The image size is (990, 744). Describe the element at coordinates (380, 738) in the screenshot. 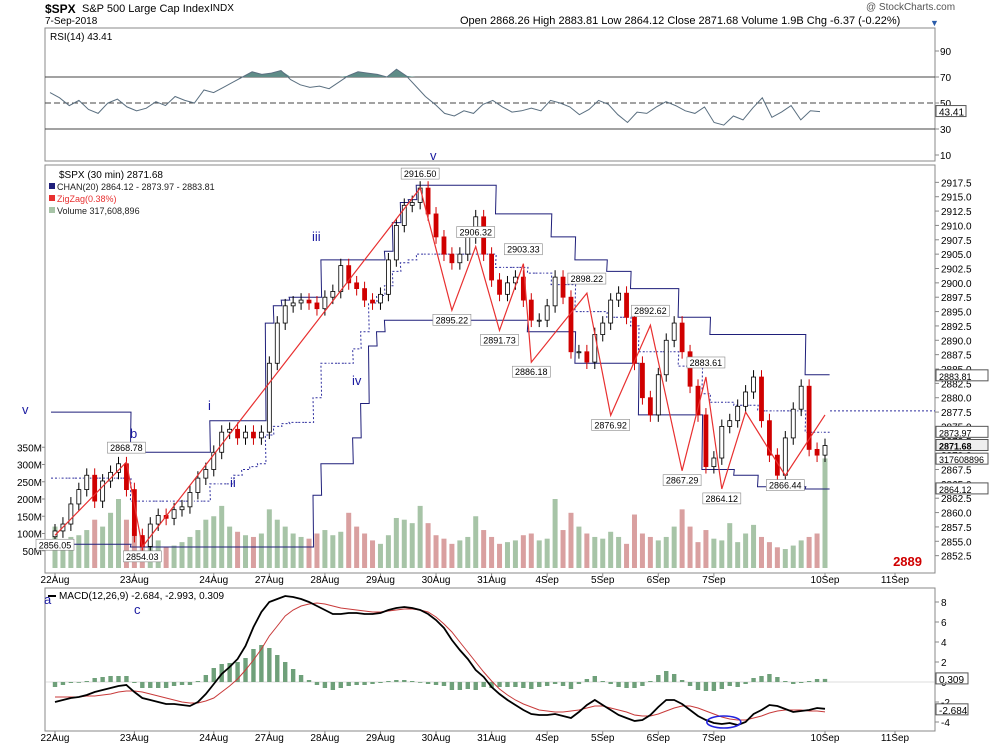

I see `x-axis-label-lower: 29Aug` at that location.